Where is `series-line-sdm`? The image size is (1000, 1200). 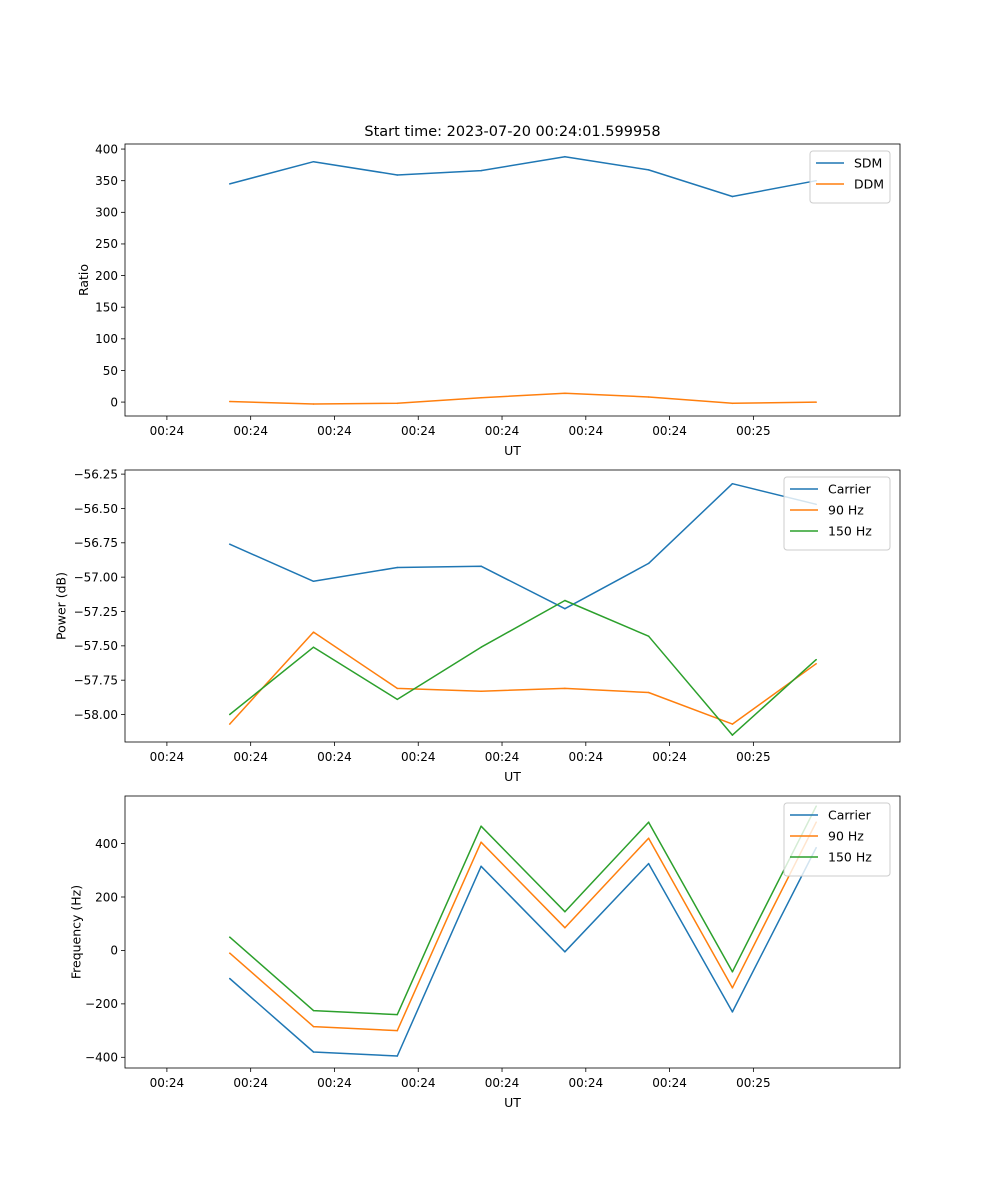 series-line-sdm is located at coordinates (523, 176).